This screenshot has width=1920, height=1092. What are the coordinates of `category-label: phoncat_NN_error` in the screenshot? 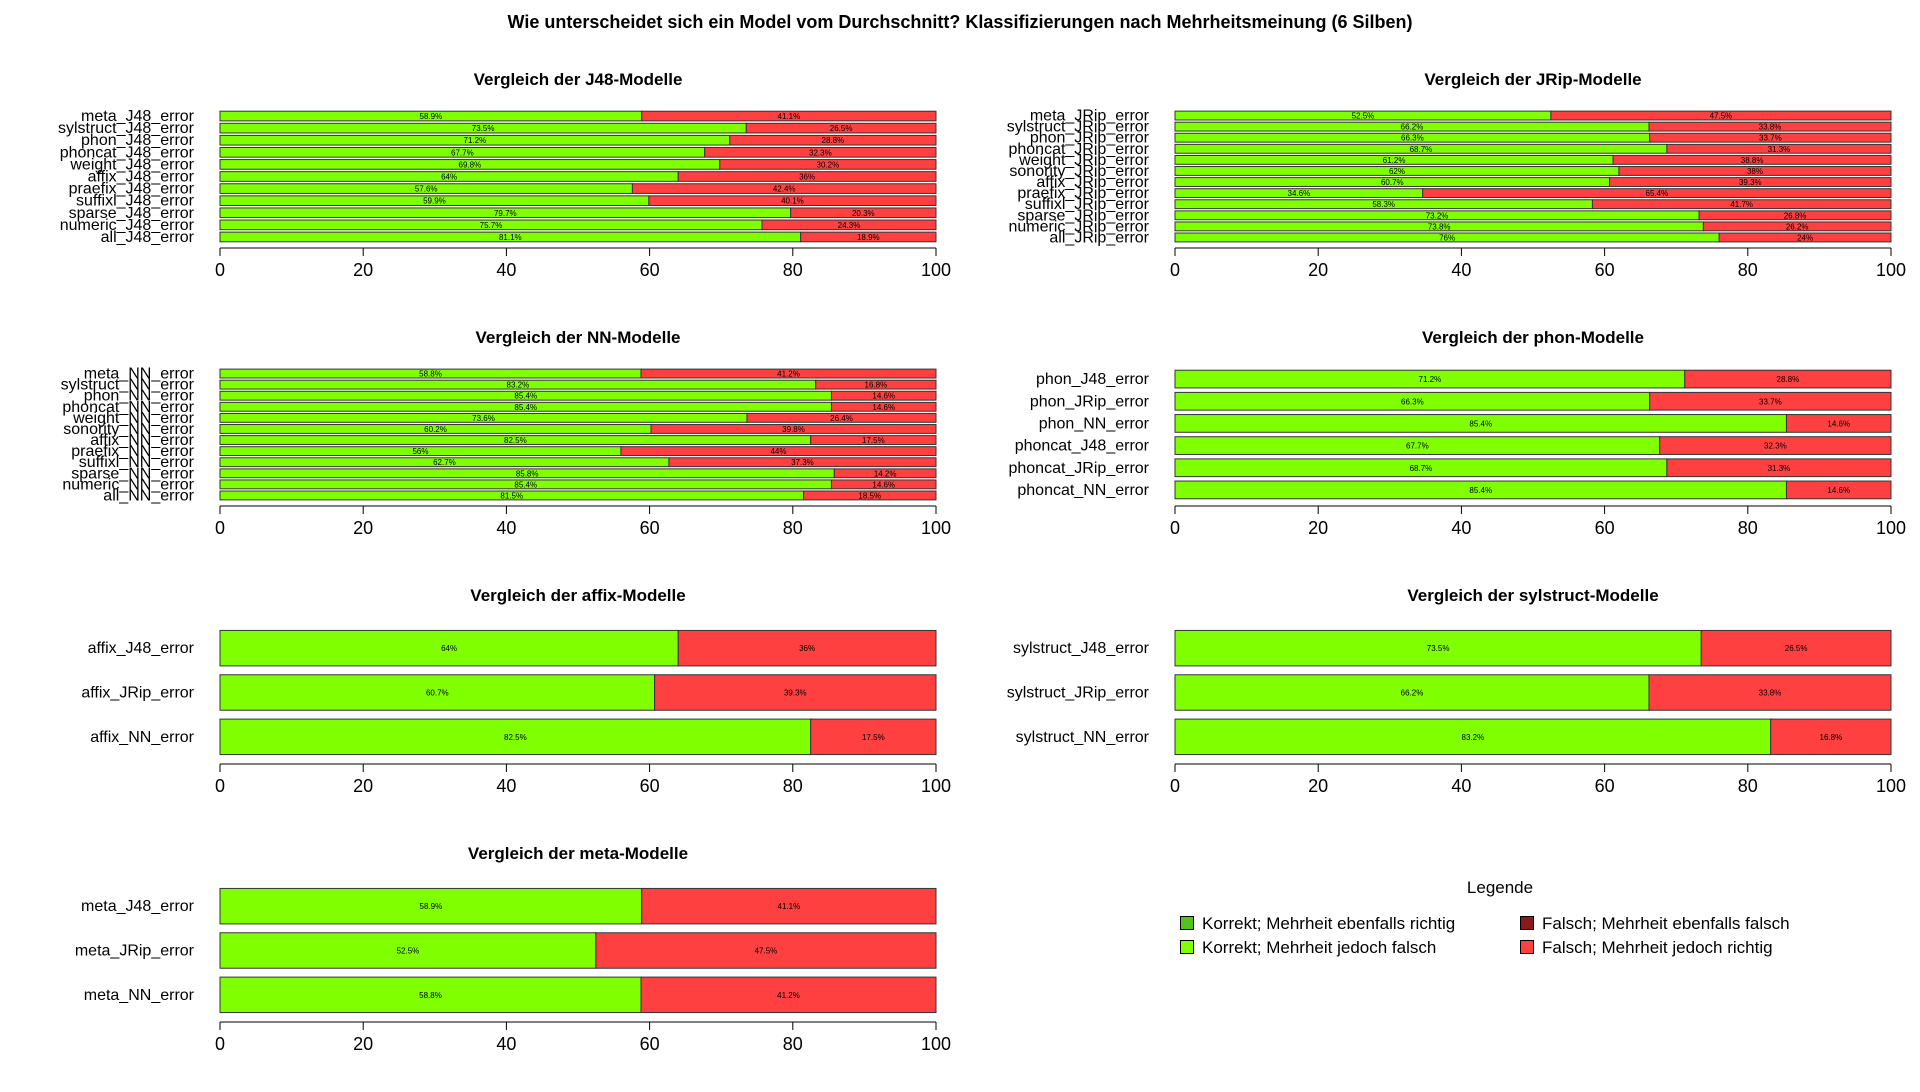 It's located at (128, 407).